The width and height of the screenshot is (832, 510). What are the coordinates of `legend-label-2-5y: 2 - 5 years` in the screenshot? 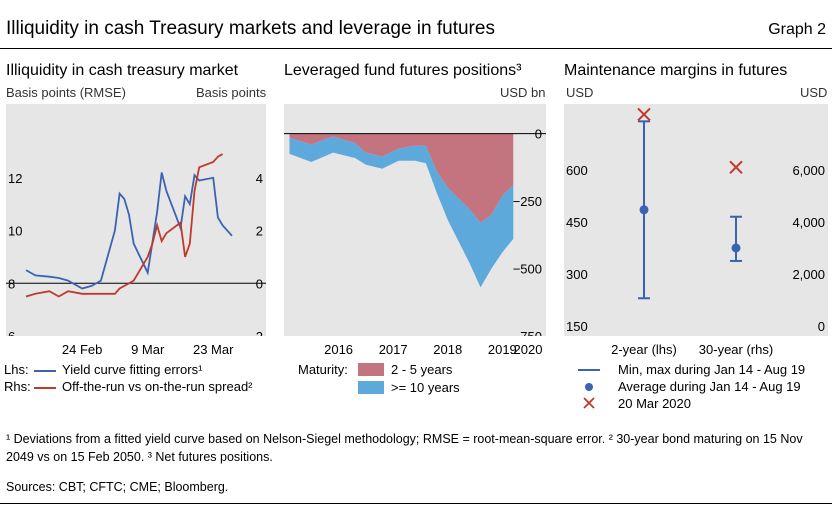 It's located at (422, 369).